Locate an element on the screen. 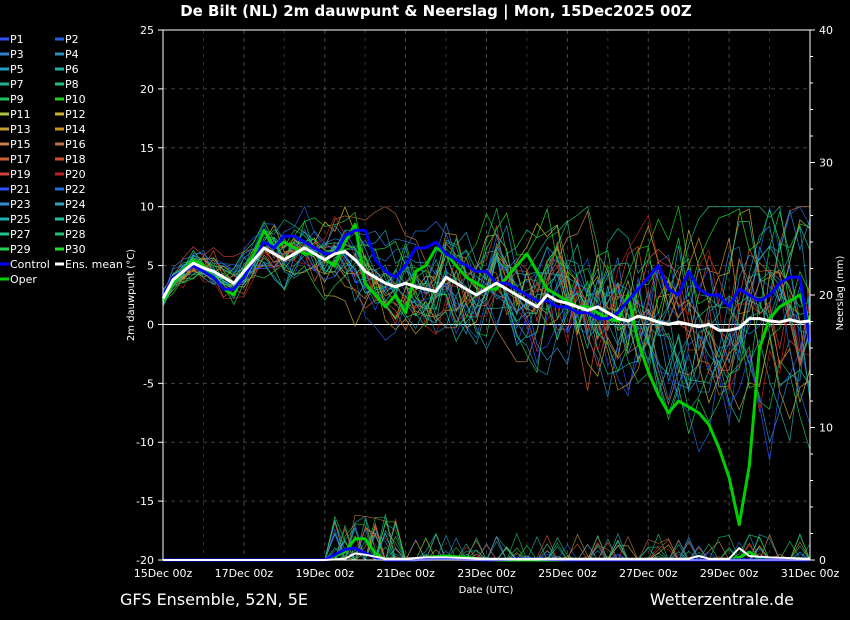  legend-item: P6 is located at coordinates (67, 69).